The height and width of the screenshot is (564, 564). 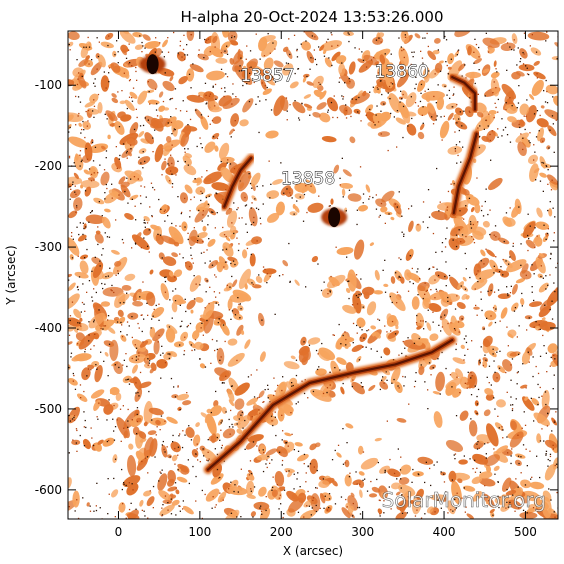 I want to click on y-tick-label: -600, so click(x=48, y=490).